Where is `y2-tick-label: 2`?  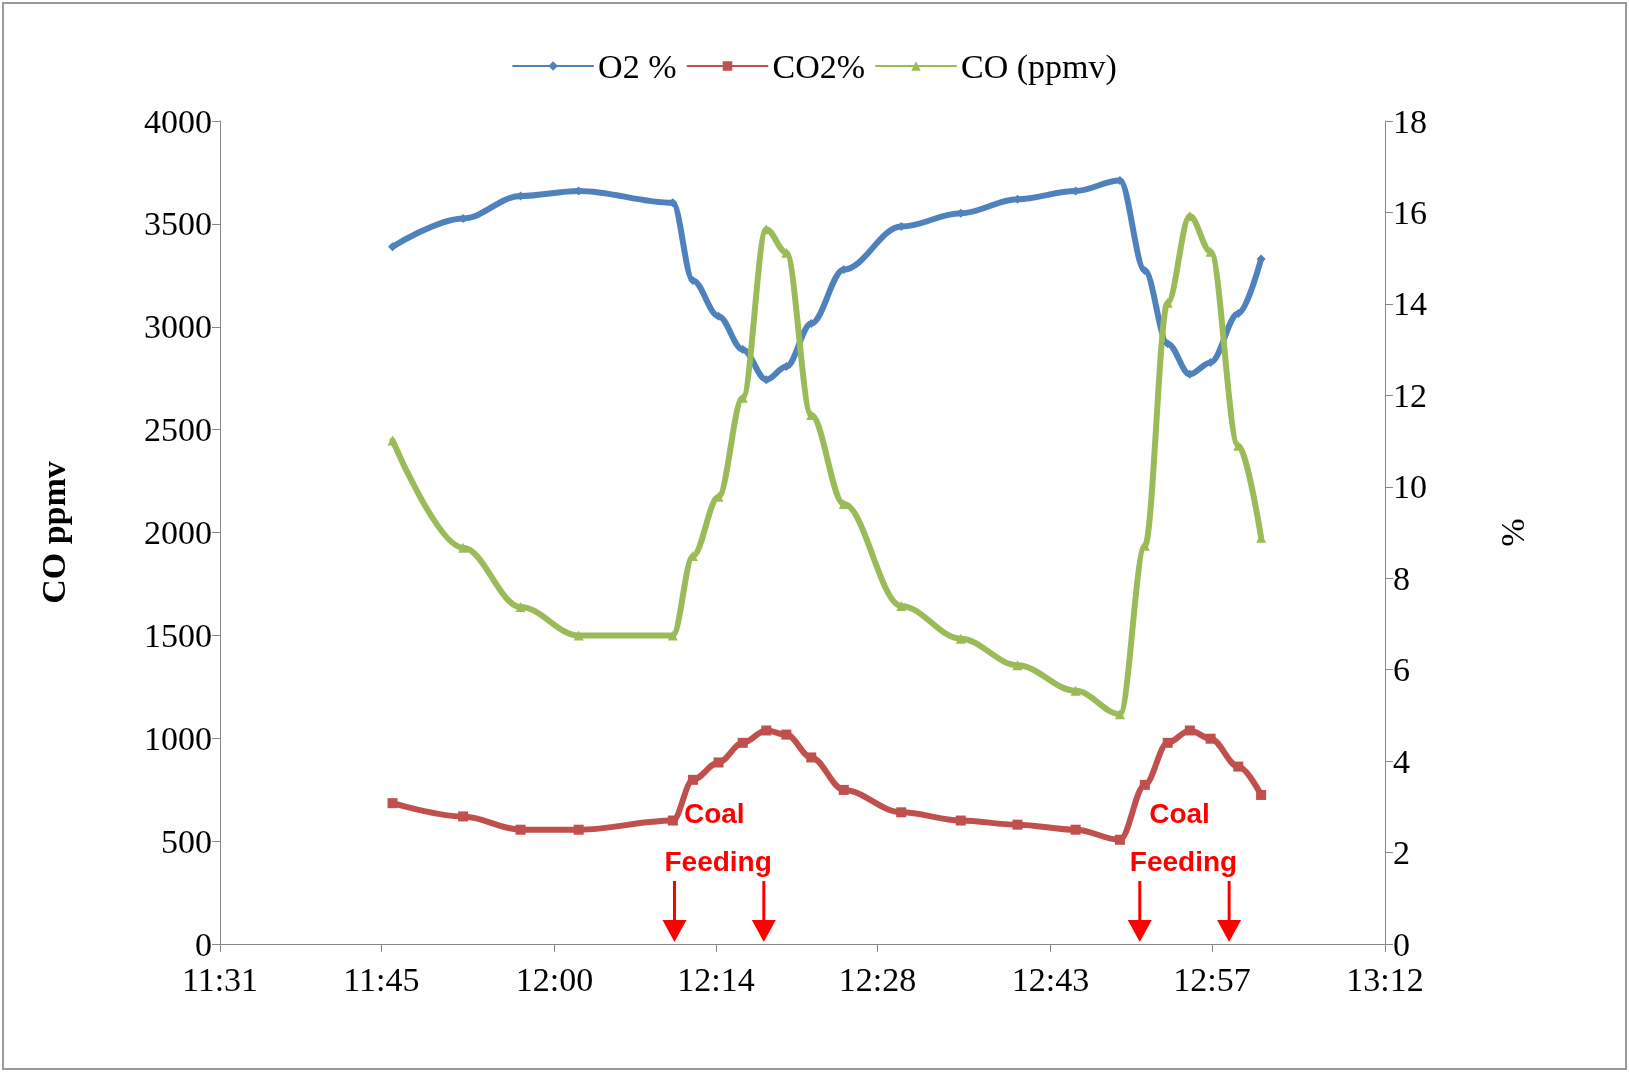
y2-tick-label: 2 is located at coordinates (1401, 853).